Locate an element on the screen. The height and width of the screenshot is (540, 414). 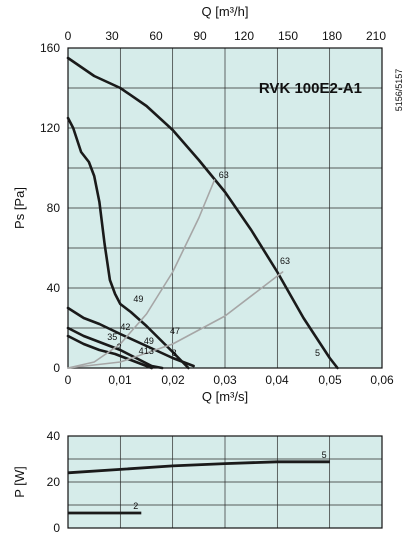
power-y-ticks: 0 20 40 is located at coordinates (54, 482).